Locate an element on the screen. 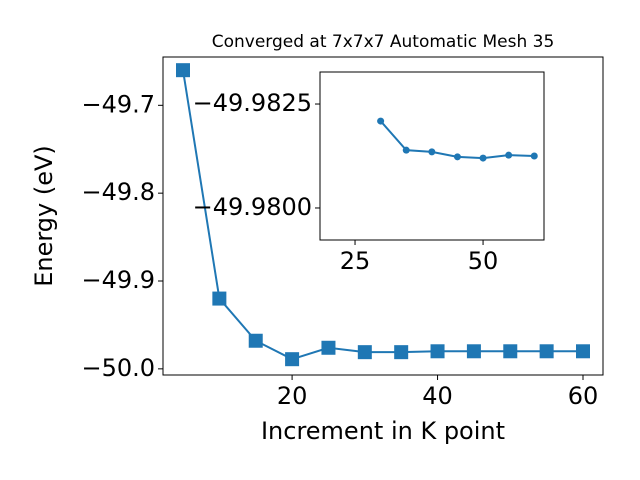 The height and width of the screenshot is (480, 640). x-axis-label: Increment in K point is located at coordinates (383, 431).